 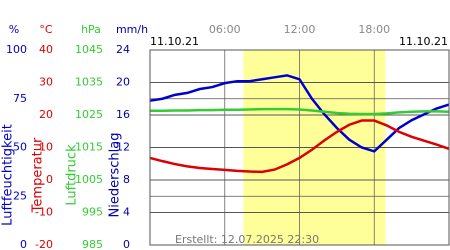 I want to click on axis-unit: mm/h, so click(x=132, y=29).